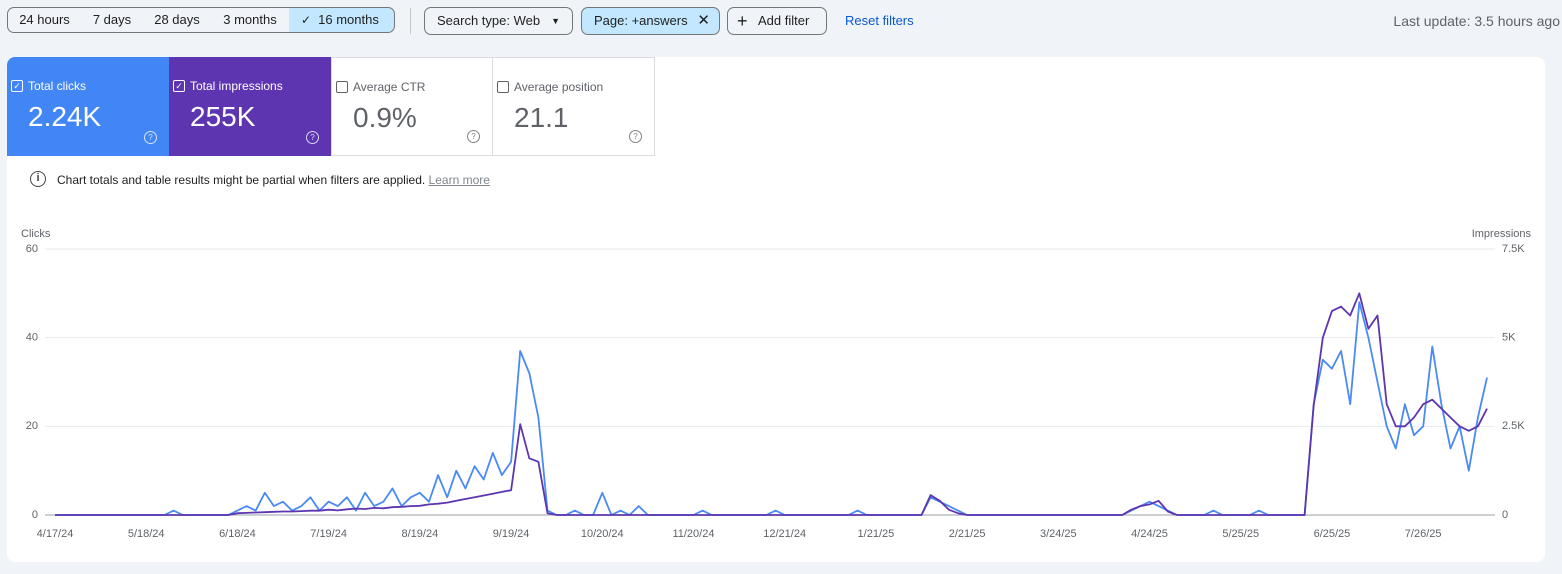 The height and width of the screenshot is (574, 1562). Describe the element at coordinates (57, 86) in the screenshot. I see `metric-label-text: Total clicks` at that location.